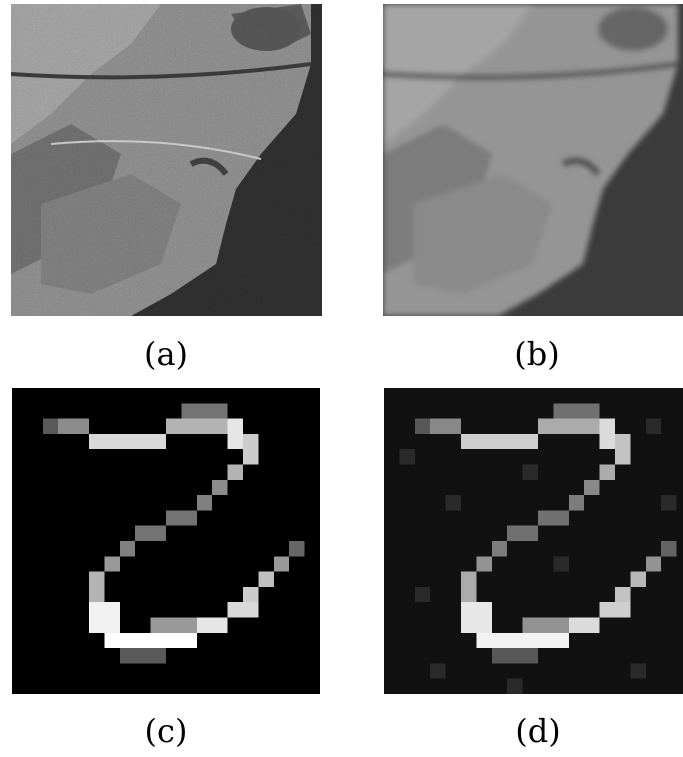 This screenshot has width=683, height=757. Describe the element at coordinates (166, 731) in the screenshot. I see `caption-c: (c)` at that location.